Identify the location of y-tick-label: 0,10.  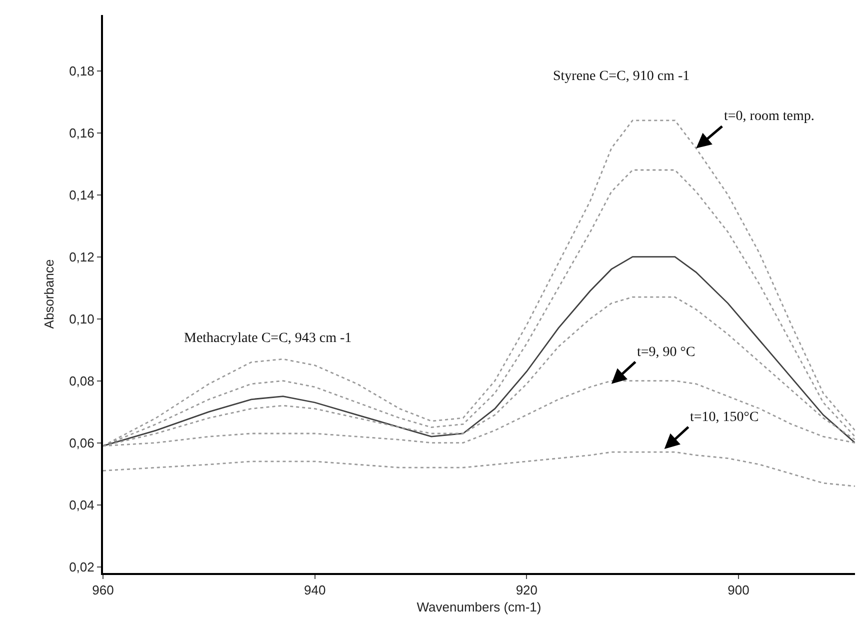
(81, 318).